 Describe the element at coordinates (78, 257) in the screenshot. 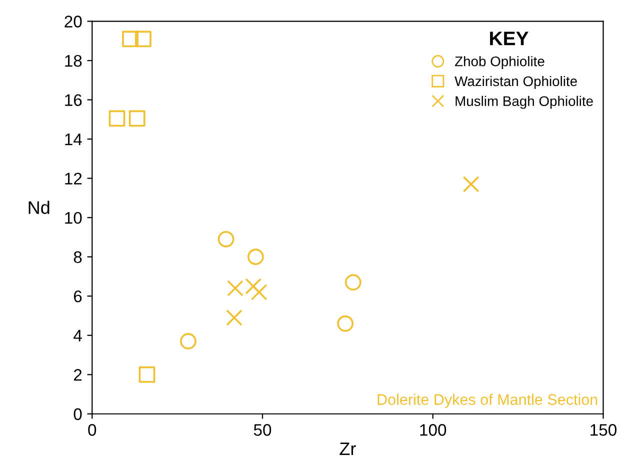

I see `y-tick-label: 8` at that location.